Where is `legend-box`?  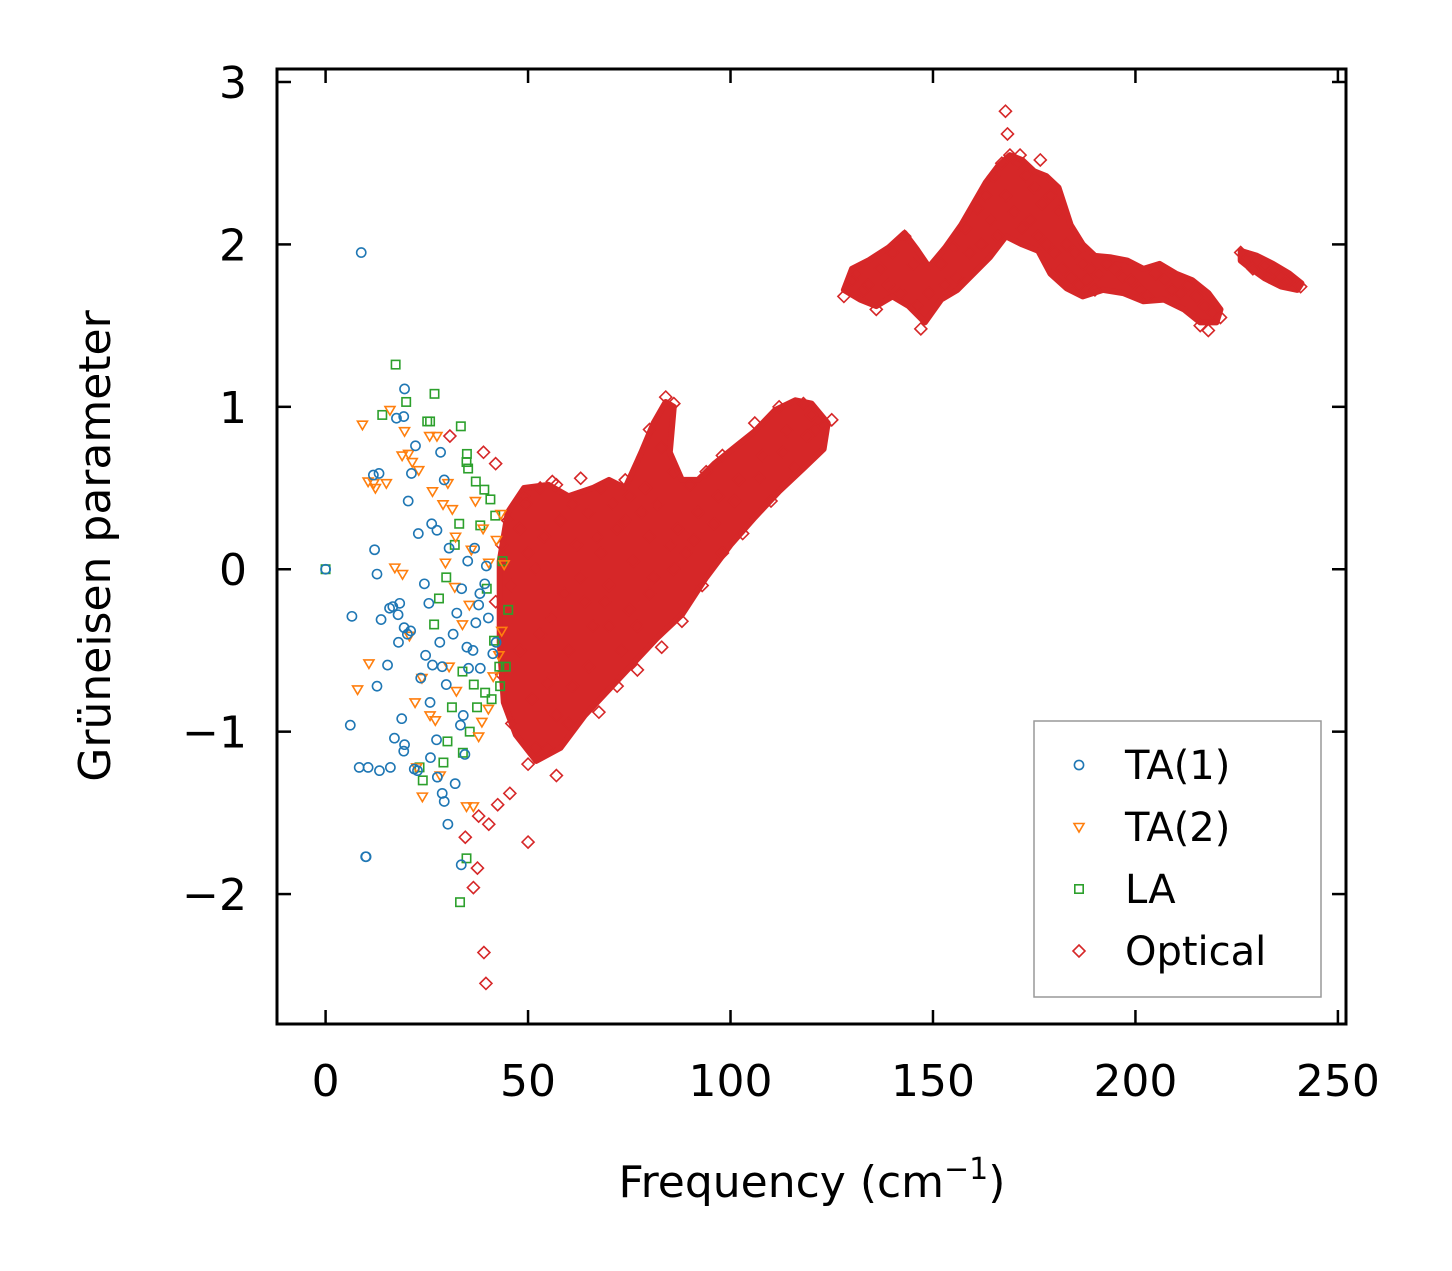 legend-box is located at coordinates (1177, 859).